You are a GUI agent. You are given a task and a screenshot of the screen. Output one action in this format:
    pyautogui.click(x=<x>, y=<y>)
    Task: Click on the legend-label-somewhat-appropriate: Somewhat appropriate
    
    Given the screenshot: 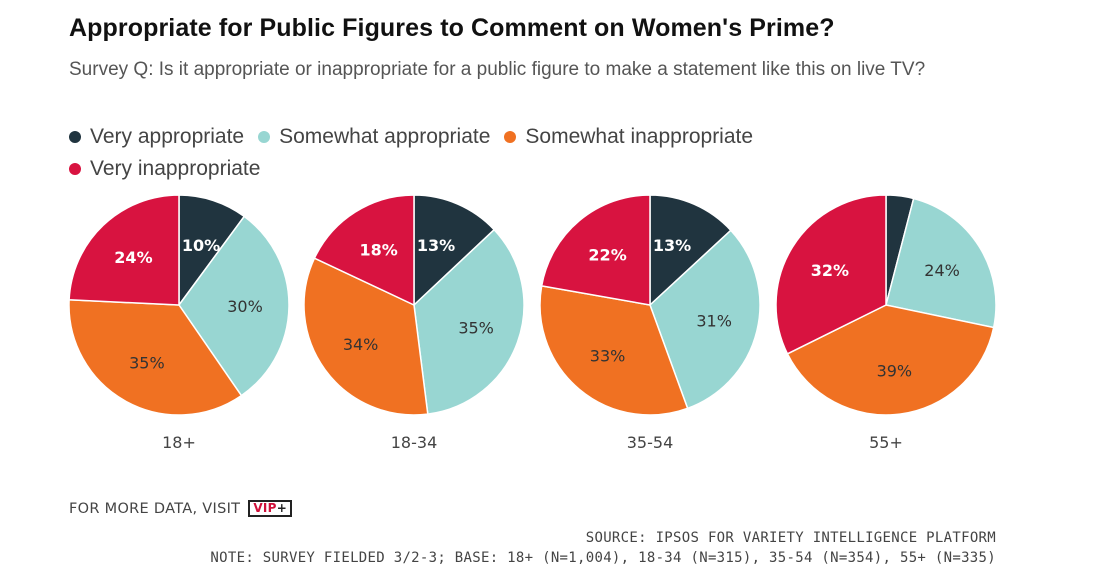 What is the action you would take?
    pyautogui.click(x=385, y=136)
    